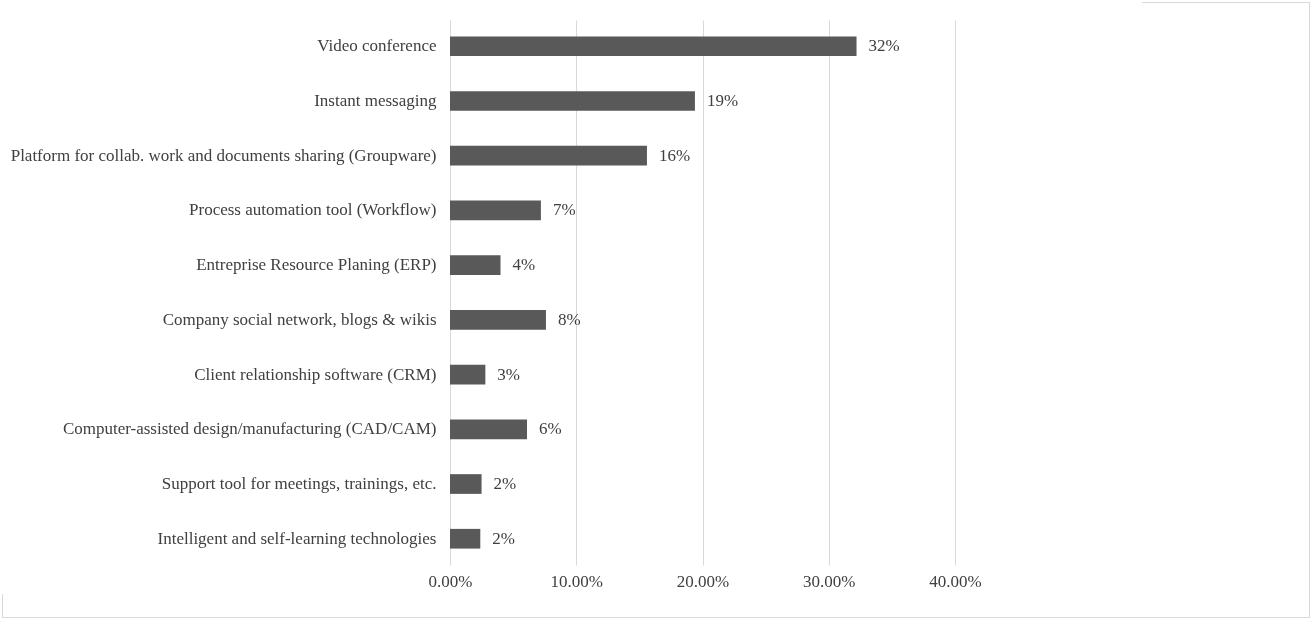 This screenshot has height=622, width=1314. What do you see at coordinates (297, 538) in the screenshot?
I see `y-tick-label: Intelligent and self-learning technologies` at bounding box center [297, 538].